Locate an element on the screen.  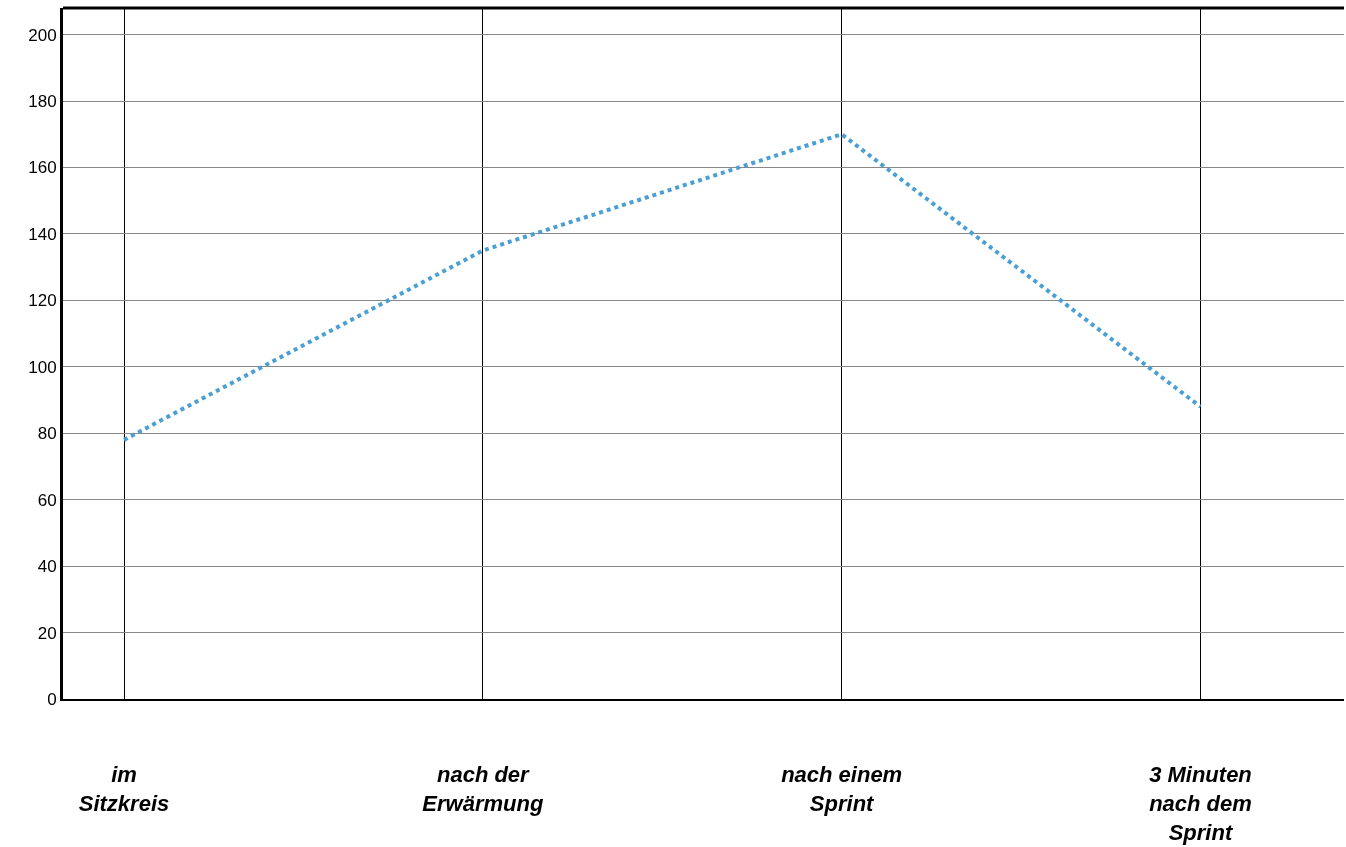
y-tick-label: 40 is located at coordinates (47, 567).